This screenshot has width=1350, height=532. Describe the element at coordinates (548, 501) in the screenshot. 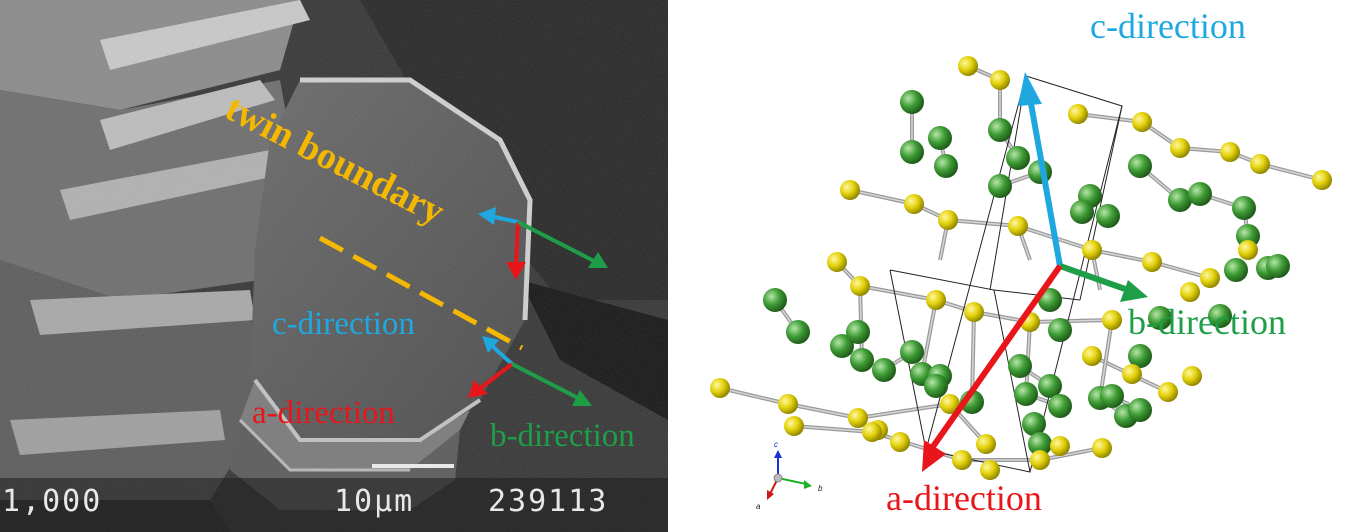

I see `image-number-readout: 239113` at that location.